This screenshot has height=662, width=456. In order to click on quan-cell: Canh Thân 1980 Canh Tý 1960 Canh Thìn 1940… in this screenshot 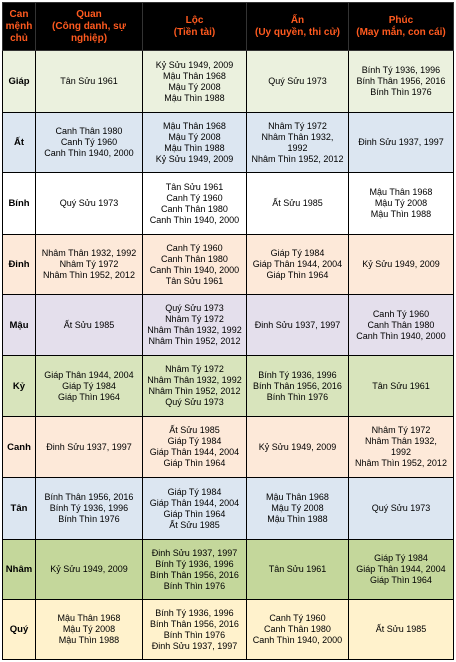, I will do `click(89, 142)`.